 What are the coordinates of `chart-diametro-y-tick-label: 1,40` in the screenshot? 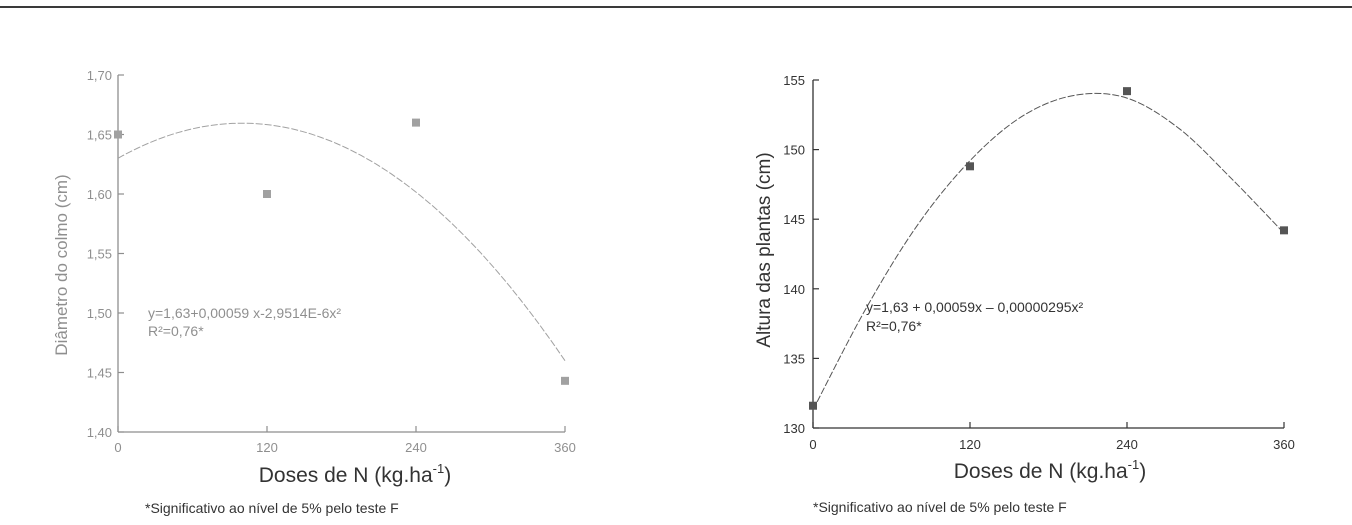 It's located at (99, 432).